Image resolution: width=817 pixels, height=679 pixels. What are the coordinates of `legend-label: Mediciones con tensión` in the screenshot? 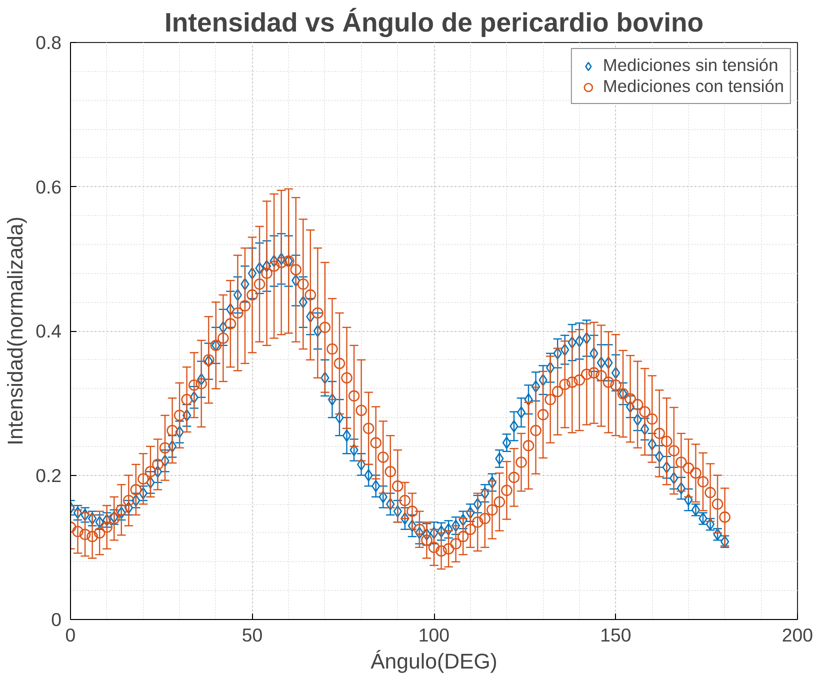 It's located at (693, 86).